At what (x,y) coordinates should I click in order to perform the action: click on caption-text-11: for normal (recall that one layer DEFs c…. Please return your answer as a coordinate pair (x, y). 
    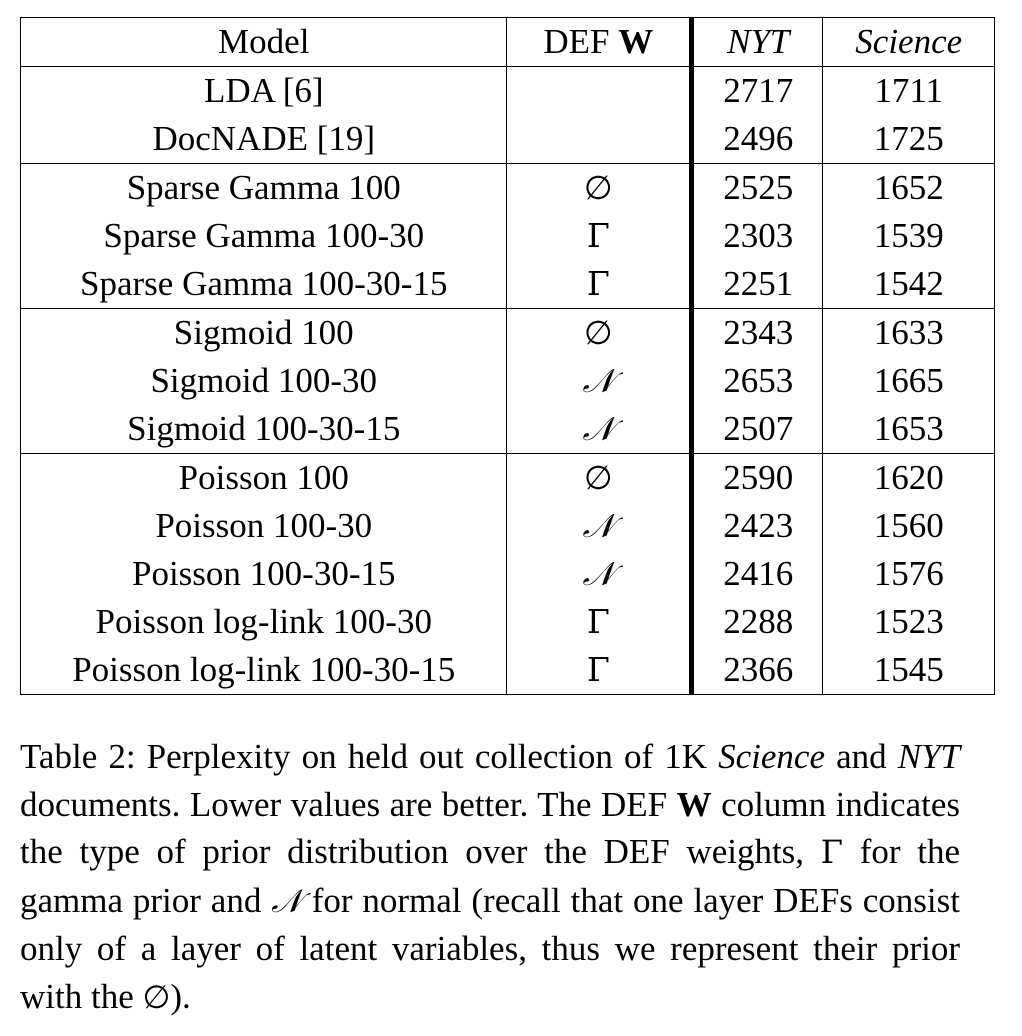
    Looking at the image, I should click on (490, 948).